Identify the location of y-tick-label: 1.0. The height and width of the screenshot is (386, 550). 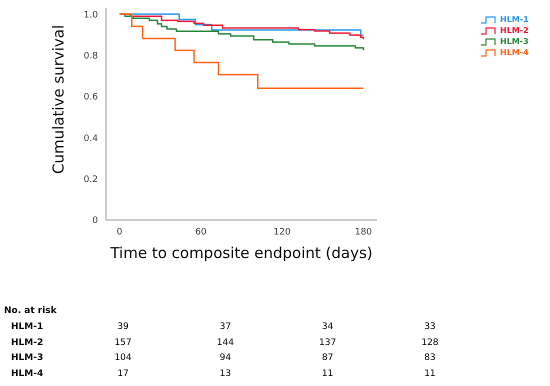
(91, 15).